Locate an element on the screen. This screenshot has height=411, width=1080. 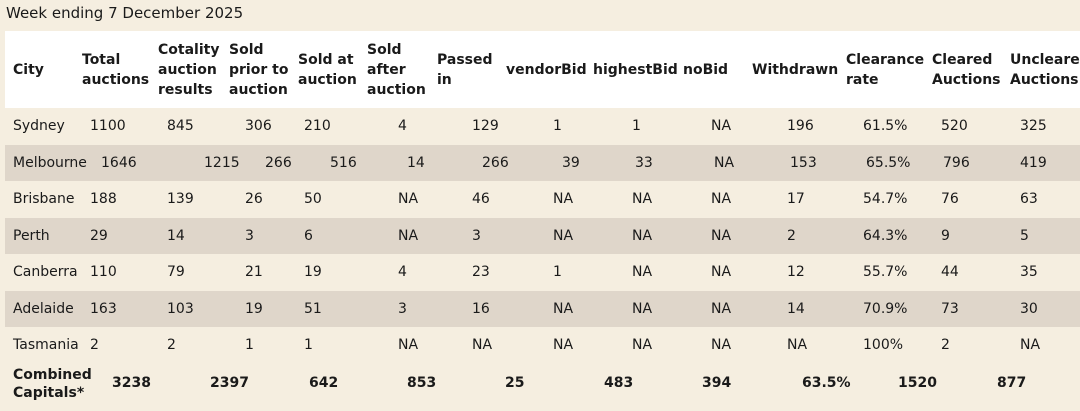
table-cell: 845 is located at coordinates (180, 126).